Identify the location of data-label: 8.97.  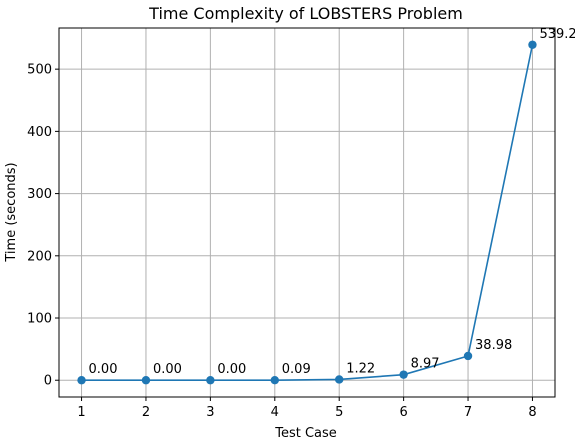
(425, 364).